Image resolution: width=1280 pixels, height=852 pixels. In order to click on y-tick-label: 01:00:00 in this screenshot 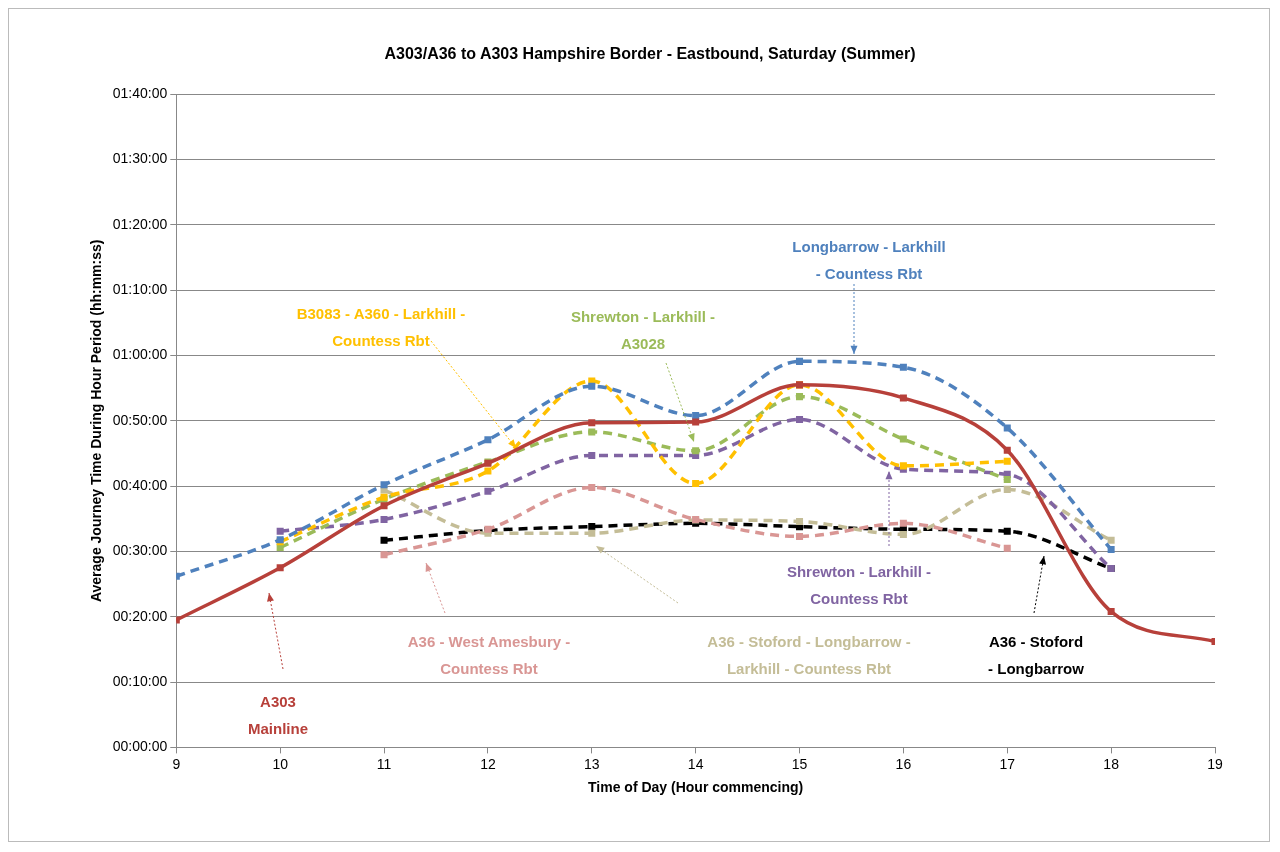, I will do `click(140, 354)`.